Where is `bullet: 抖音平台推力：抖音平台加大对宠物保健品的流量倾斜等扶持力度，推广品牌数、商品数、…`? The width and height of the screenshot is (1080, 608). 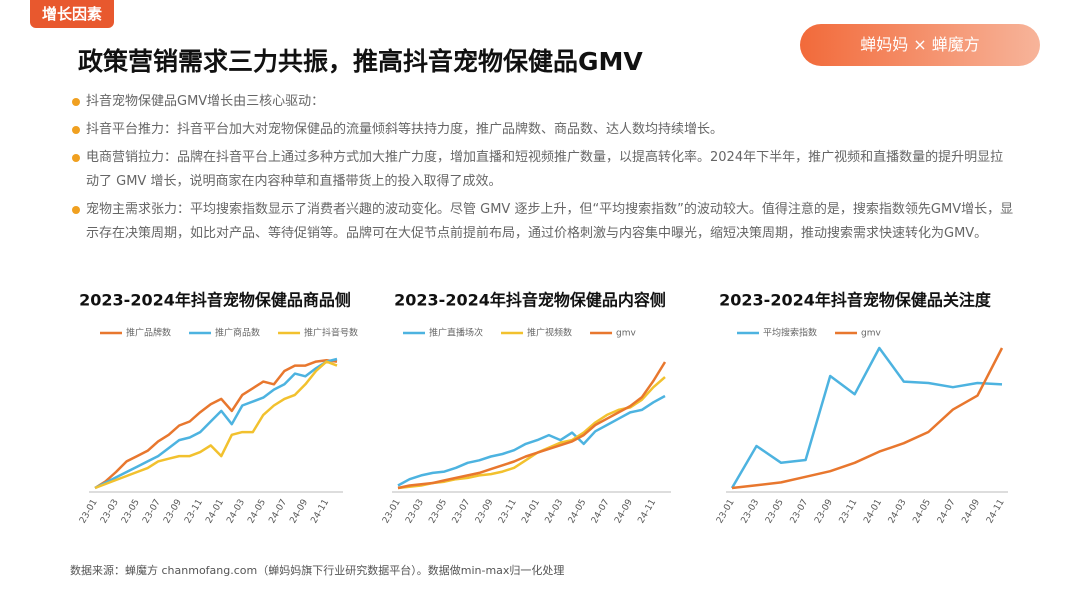
bullet: 抖音平台推力：抖音平台加大对宠物保健品的流量倾斜等扶持力度，推广品牌数、商品数、… is located at coordinates (544, 130).